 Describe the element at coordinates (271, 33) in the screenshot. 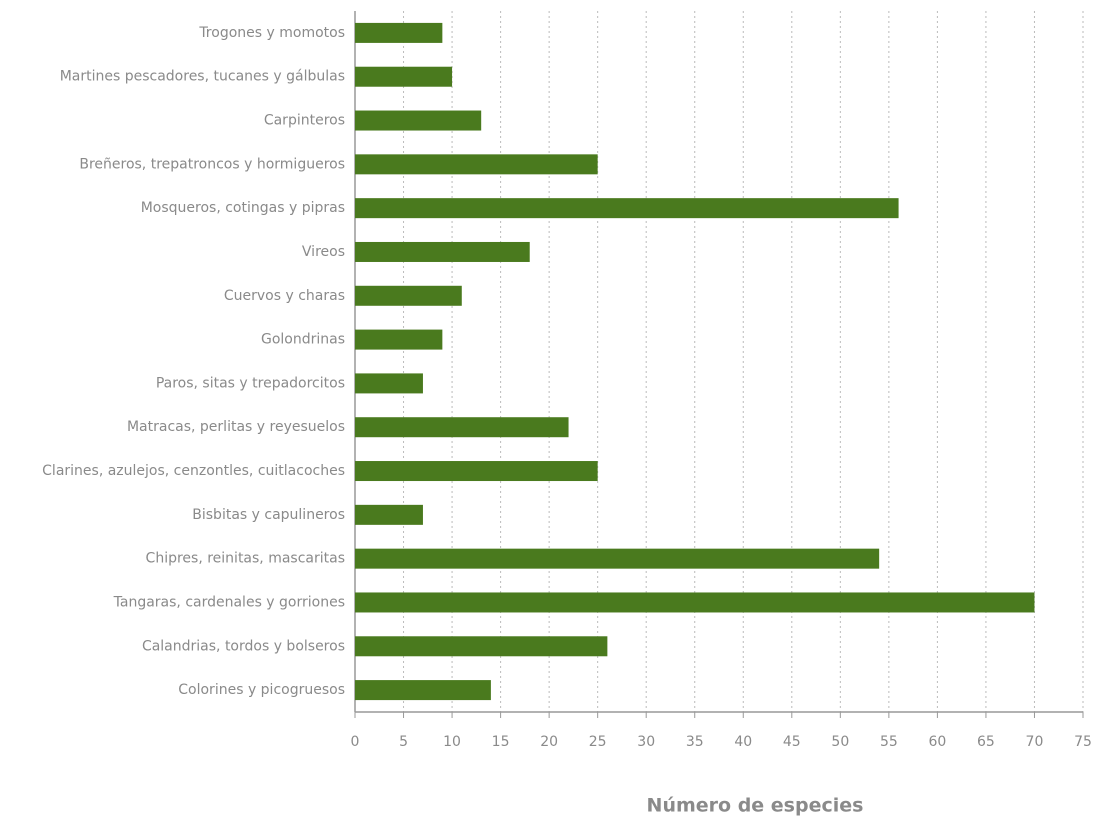

I see `y-tick-label: Trogones y momotos` at that location.